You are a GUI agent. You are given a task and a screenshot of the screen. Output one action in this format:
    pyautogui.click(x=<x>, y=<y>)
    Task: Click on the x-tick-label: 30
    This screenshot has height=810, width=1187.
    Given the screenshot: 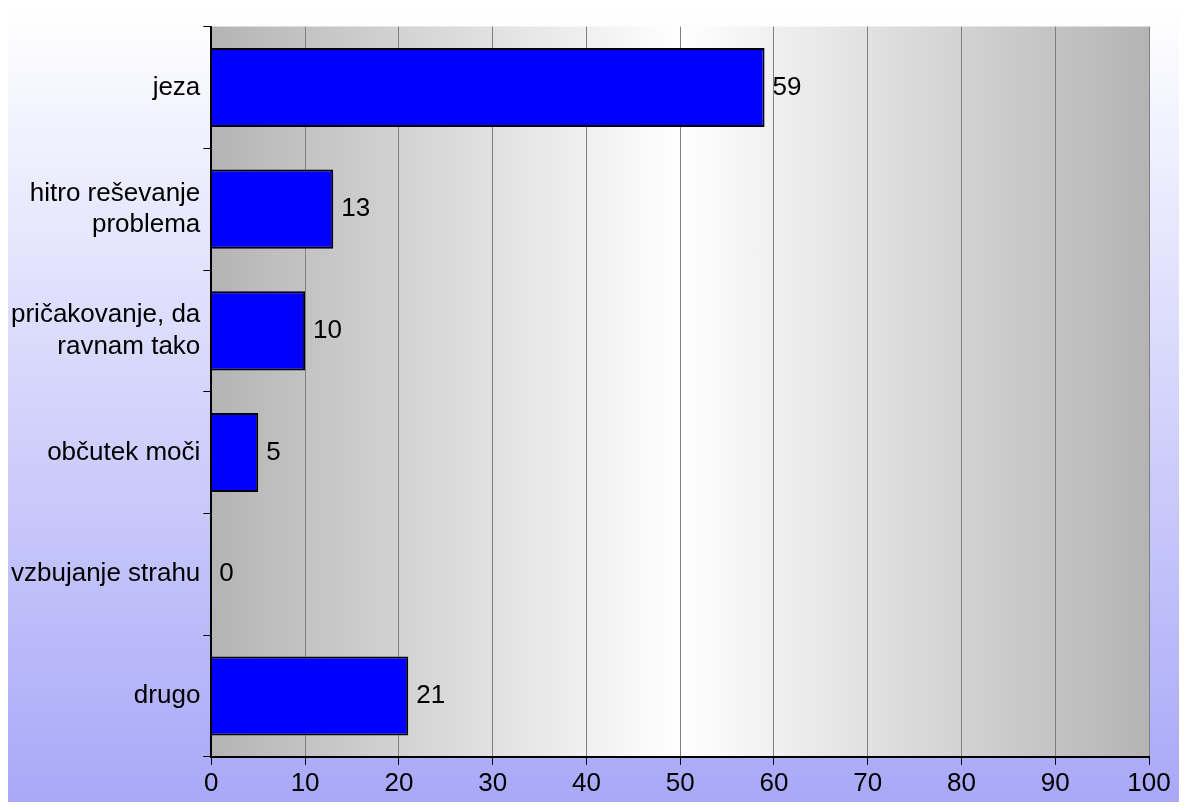 What is the action you would take?
    pyautogui.click(x=493, y=781)
    